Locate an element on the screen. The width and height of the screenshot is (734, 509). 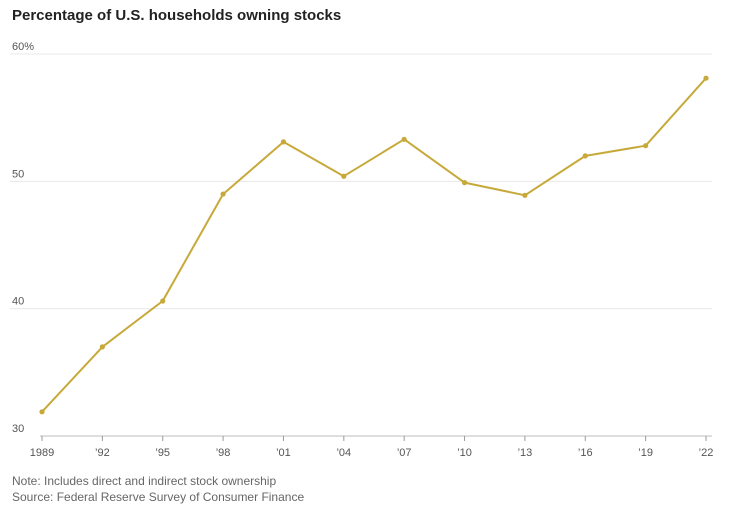
y-tick-label: 40 is located at coordinates (18, 302).